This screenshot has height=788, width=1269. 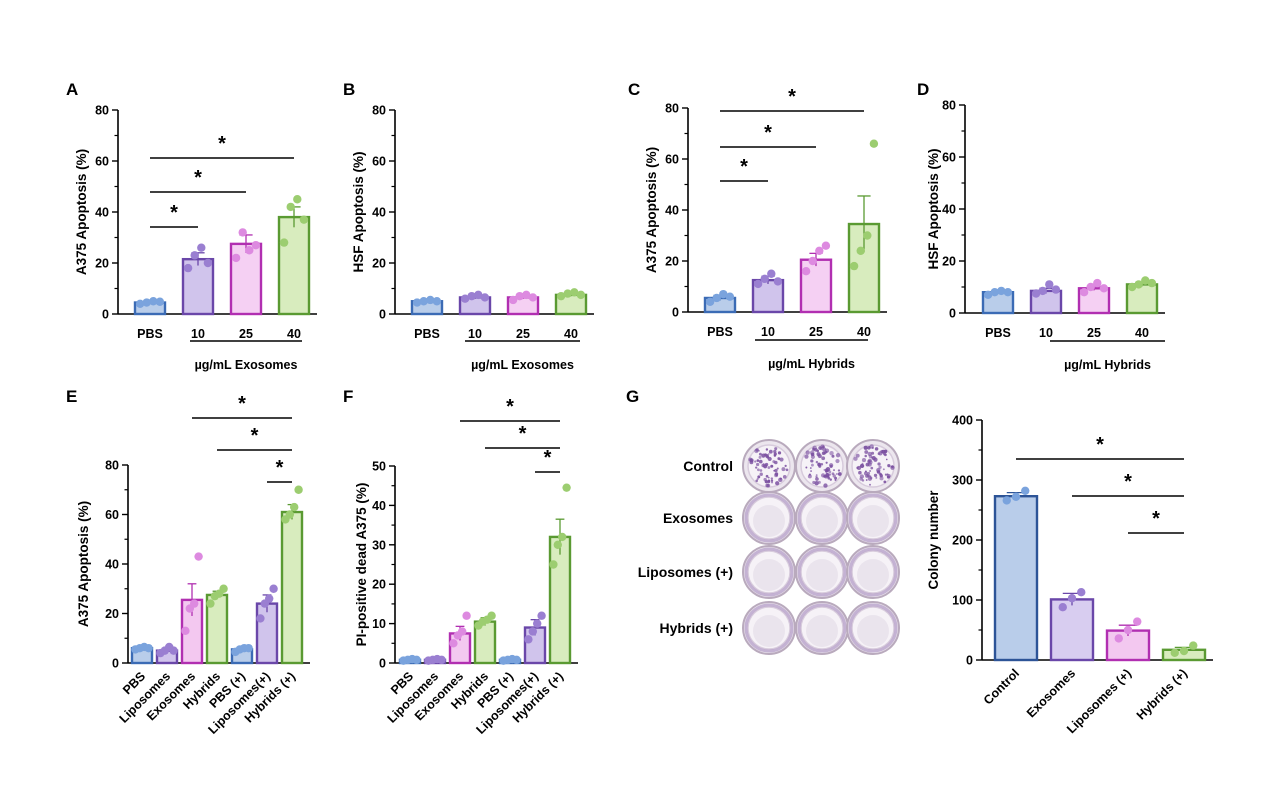 What do you see at coordinates (112, 565) in the screenshot?
I see `y-tick-label: 40` at bounding box center [112, 565].